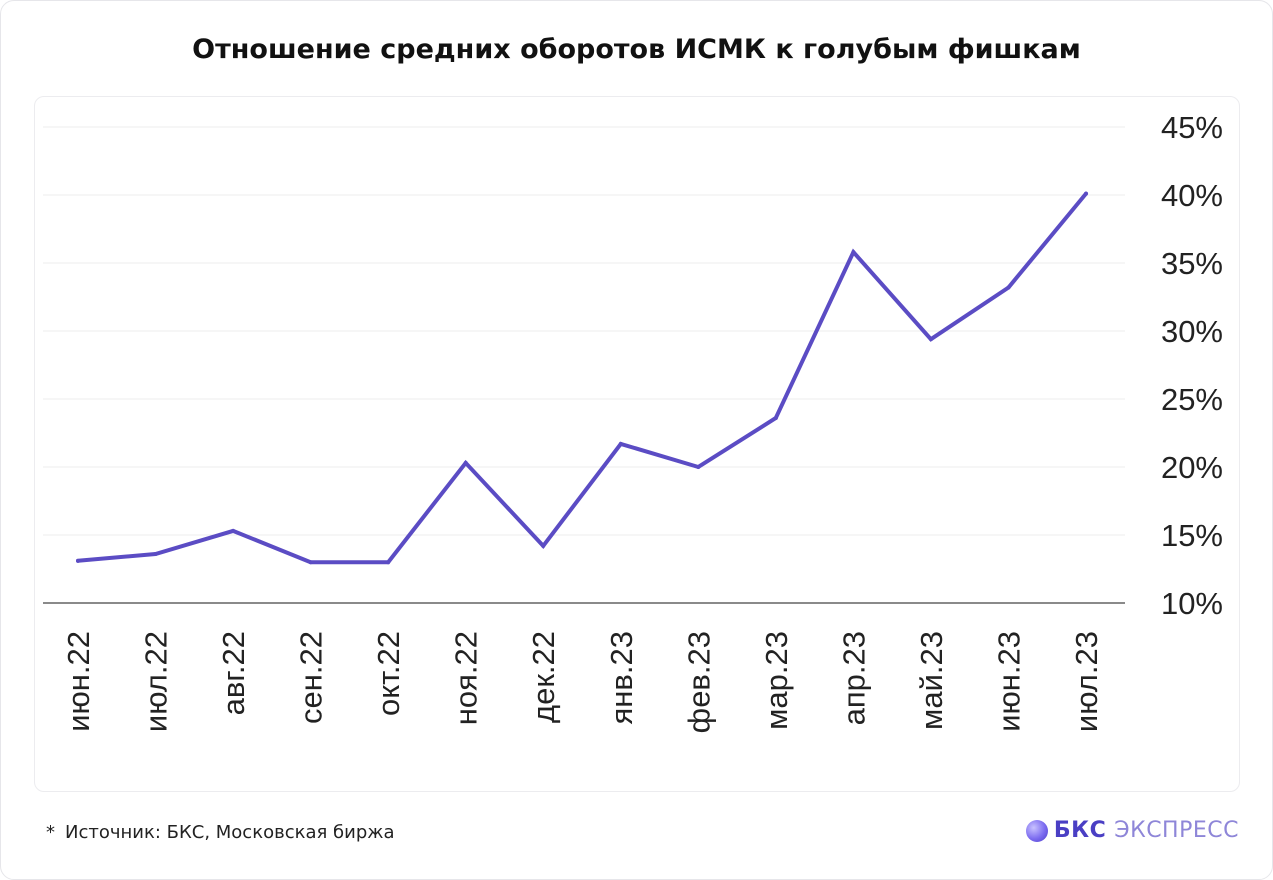  I want to click on brand-logo: БКС ЭКСПРЕСС, so click(1132, 830).